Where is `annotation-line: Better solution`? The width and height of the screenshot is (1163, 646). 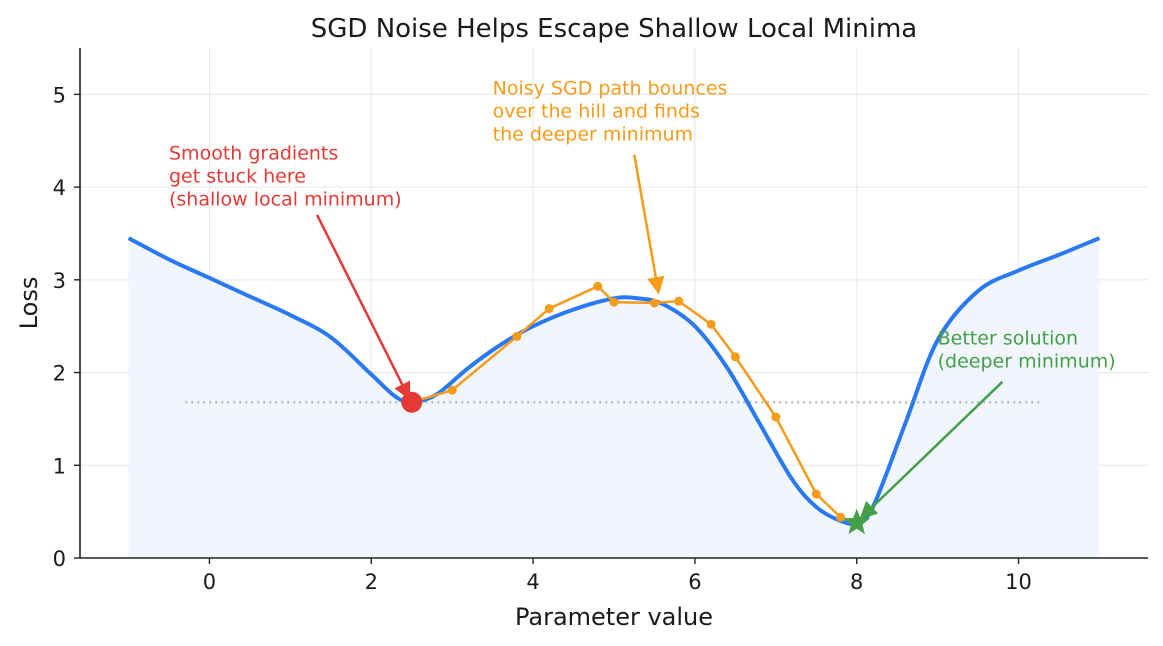
annotation-line: Better solution is located at coordinates (1008, 339).